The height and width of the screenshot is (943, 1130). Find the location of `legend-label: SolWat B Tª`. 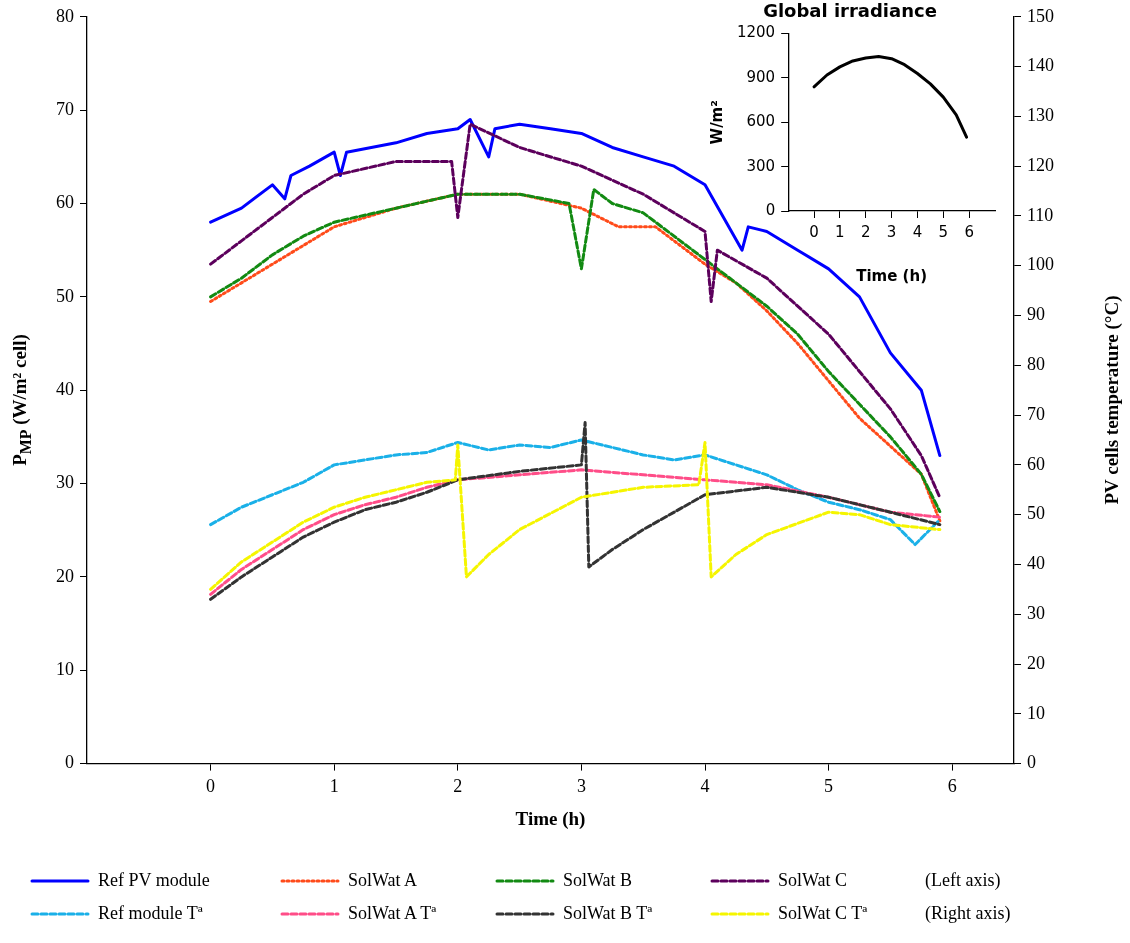

legend-label: SolWat B Tª is located at coordinates (608, 913).